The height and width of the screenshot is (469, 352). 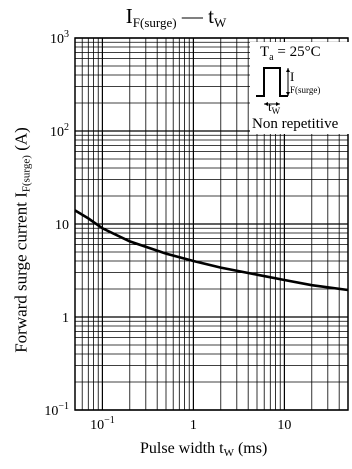 What do you see at coordinates (273, 86) in the screenshot?
I see `pulse-diagram` at bounding box center [273, 86].